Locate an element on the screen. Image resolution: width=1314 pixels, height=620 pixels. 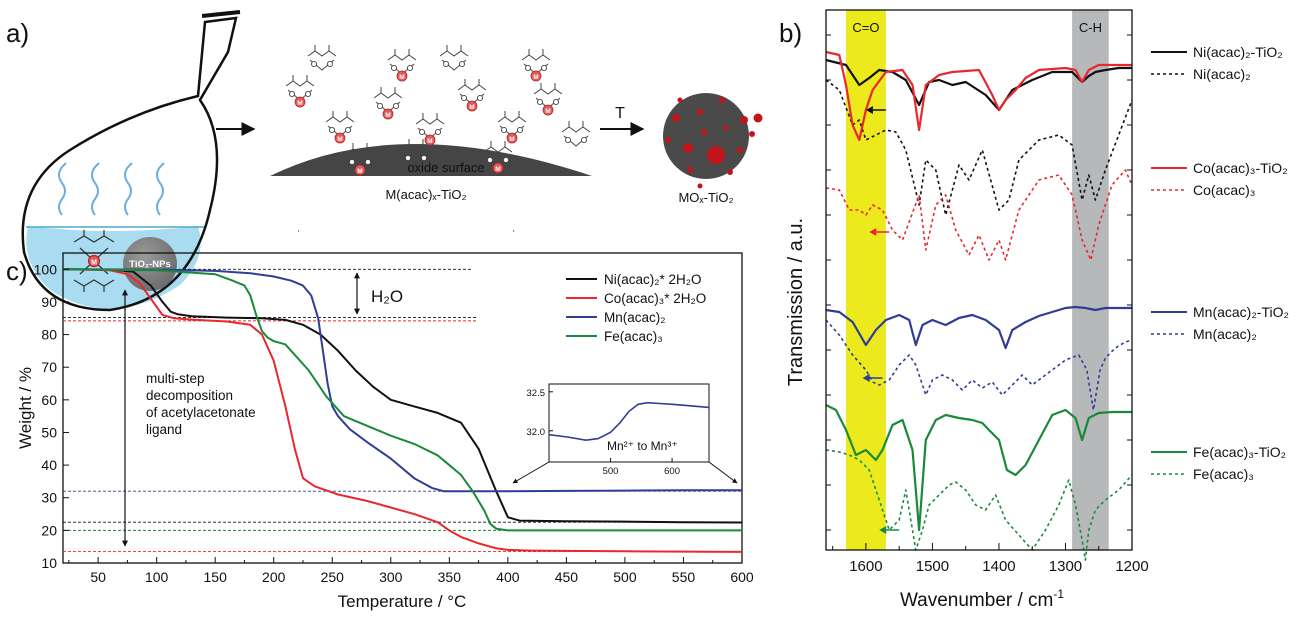
legend-label: Mn(acac)₂ is located at coordinates (1225, 334).